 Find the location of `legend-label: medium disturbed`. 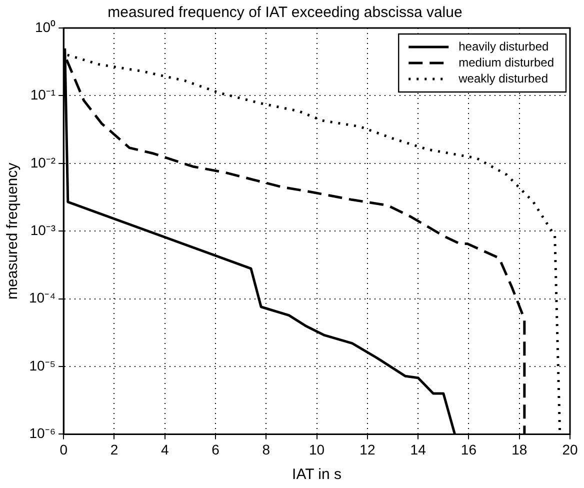

legend-label: medium disturbed is located at coordinates (506, 62).